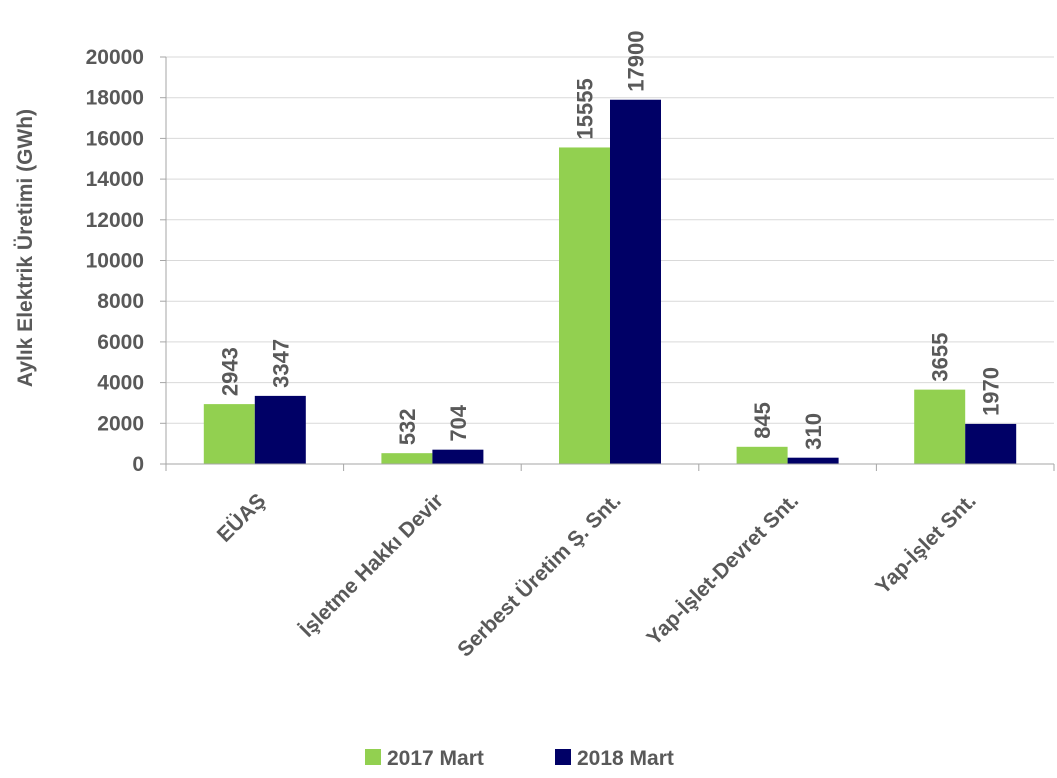  Describe the element at coordinates (280, 363) in the screenshot. I see `data-label: 3347` at that location.